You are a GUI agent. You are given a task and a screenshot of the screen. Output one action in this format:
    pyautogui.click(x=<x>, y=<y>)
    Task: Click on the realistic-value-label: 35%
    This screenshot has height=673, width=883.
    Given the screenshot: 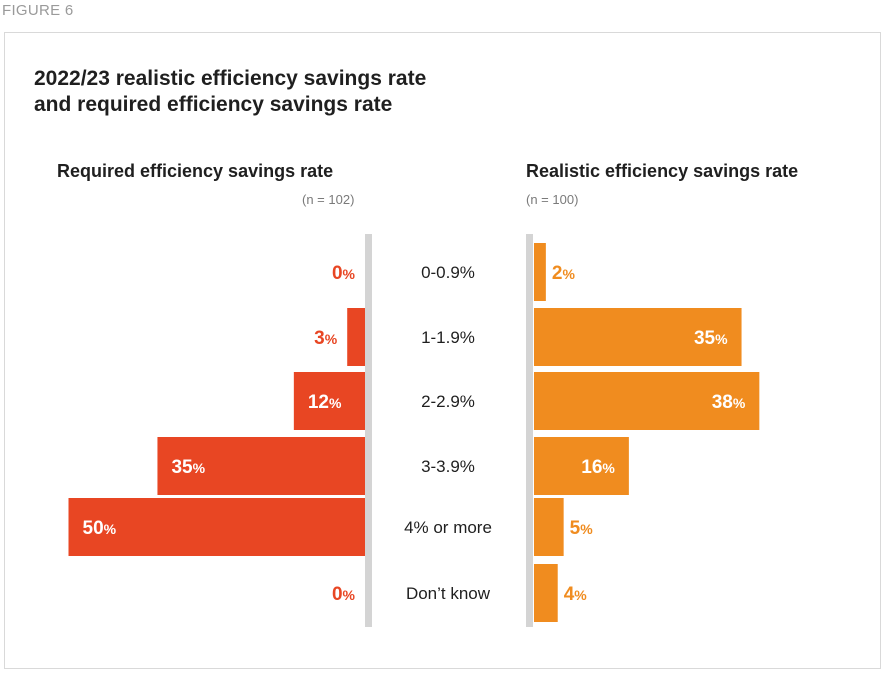 What is the action you would take?
    pyautogui.click(x=711, y=338)
    